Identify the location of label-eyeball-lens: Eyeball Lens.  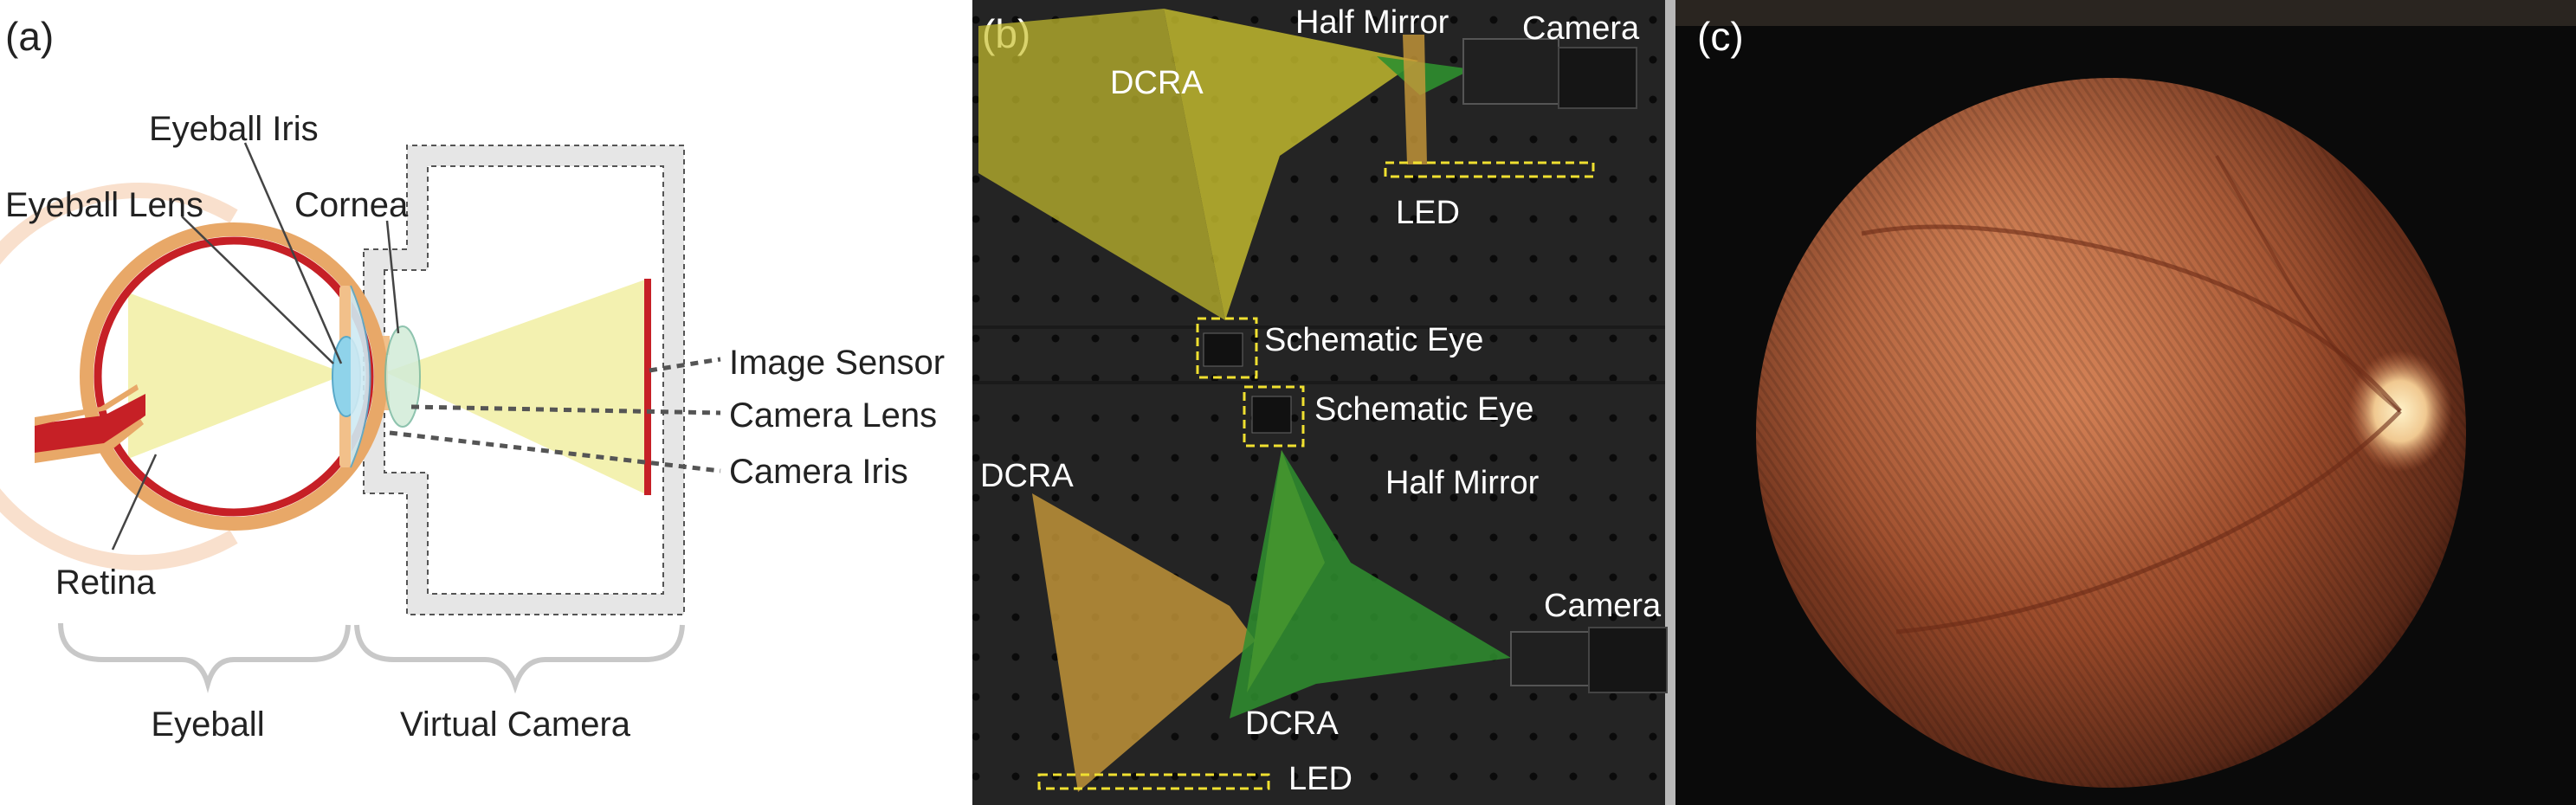
(104, 205).